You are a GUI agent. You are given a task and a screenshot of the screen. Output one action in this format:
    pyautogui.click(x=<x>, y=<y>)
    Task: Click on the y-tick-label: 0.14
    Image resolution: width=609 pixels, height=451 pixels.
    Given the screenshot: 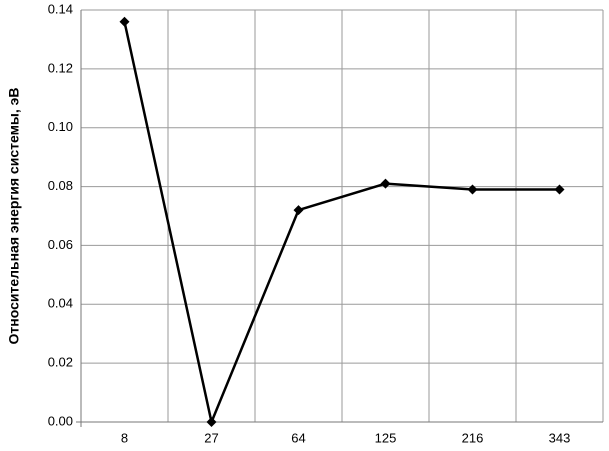 What is the action you would take?
    pyautogui.click(x=60, y=8)
    